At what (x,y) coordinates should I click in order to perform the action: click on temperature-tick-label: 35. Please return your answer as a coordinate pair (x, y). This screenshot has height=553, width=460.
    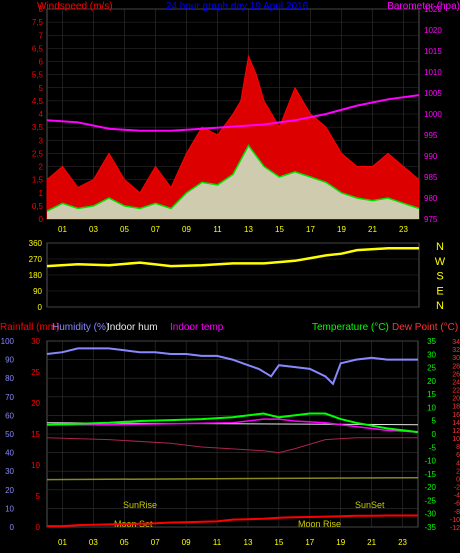
    Looking at the image, I should click on (431, 341).